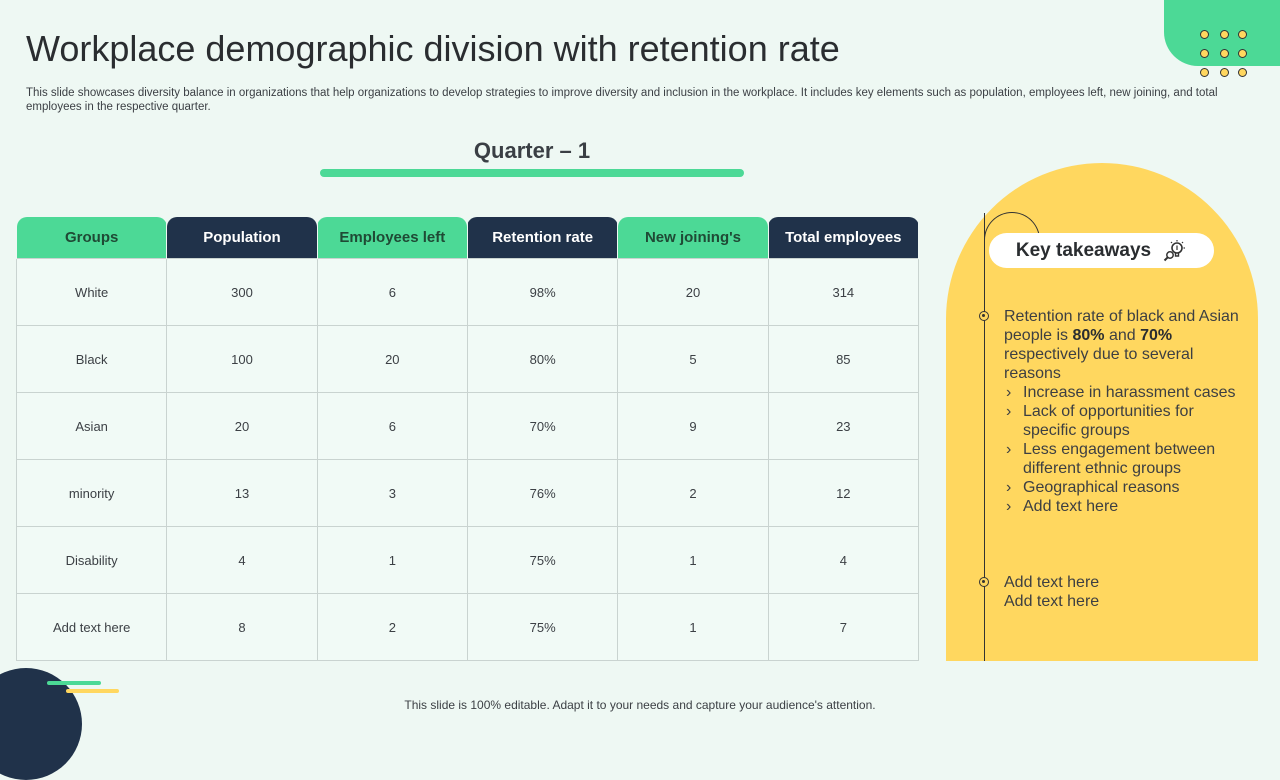 The width and height of the screenshot is (1280, 780). I want to click on cell-new-joinings: 20, so click(693, 292).